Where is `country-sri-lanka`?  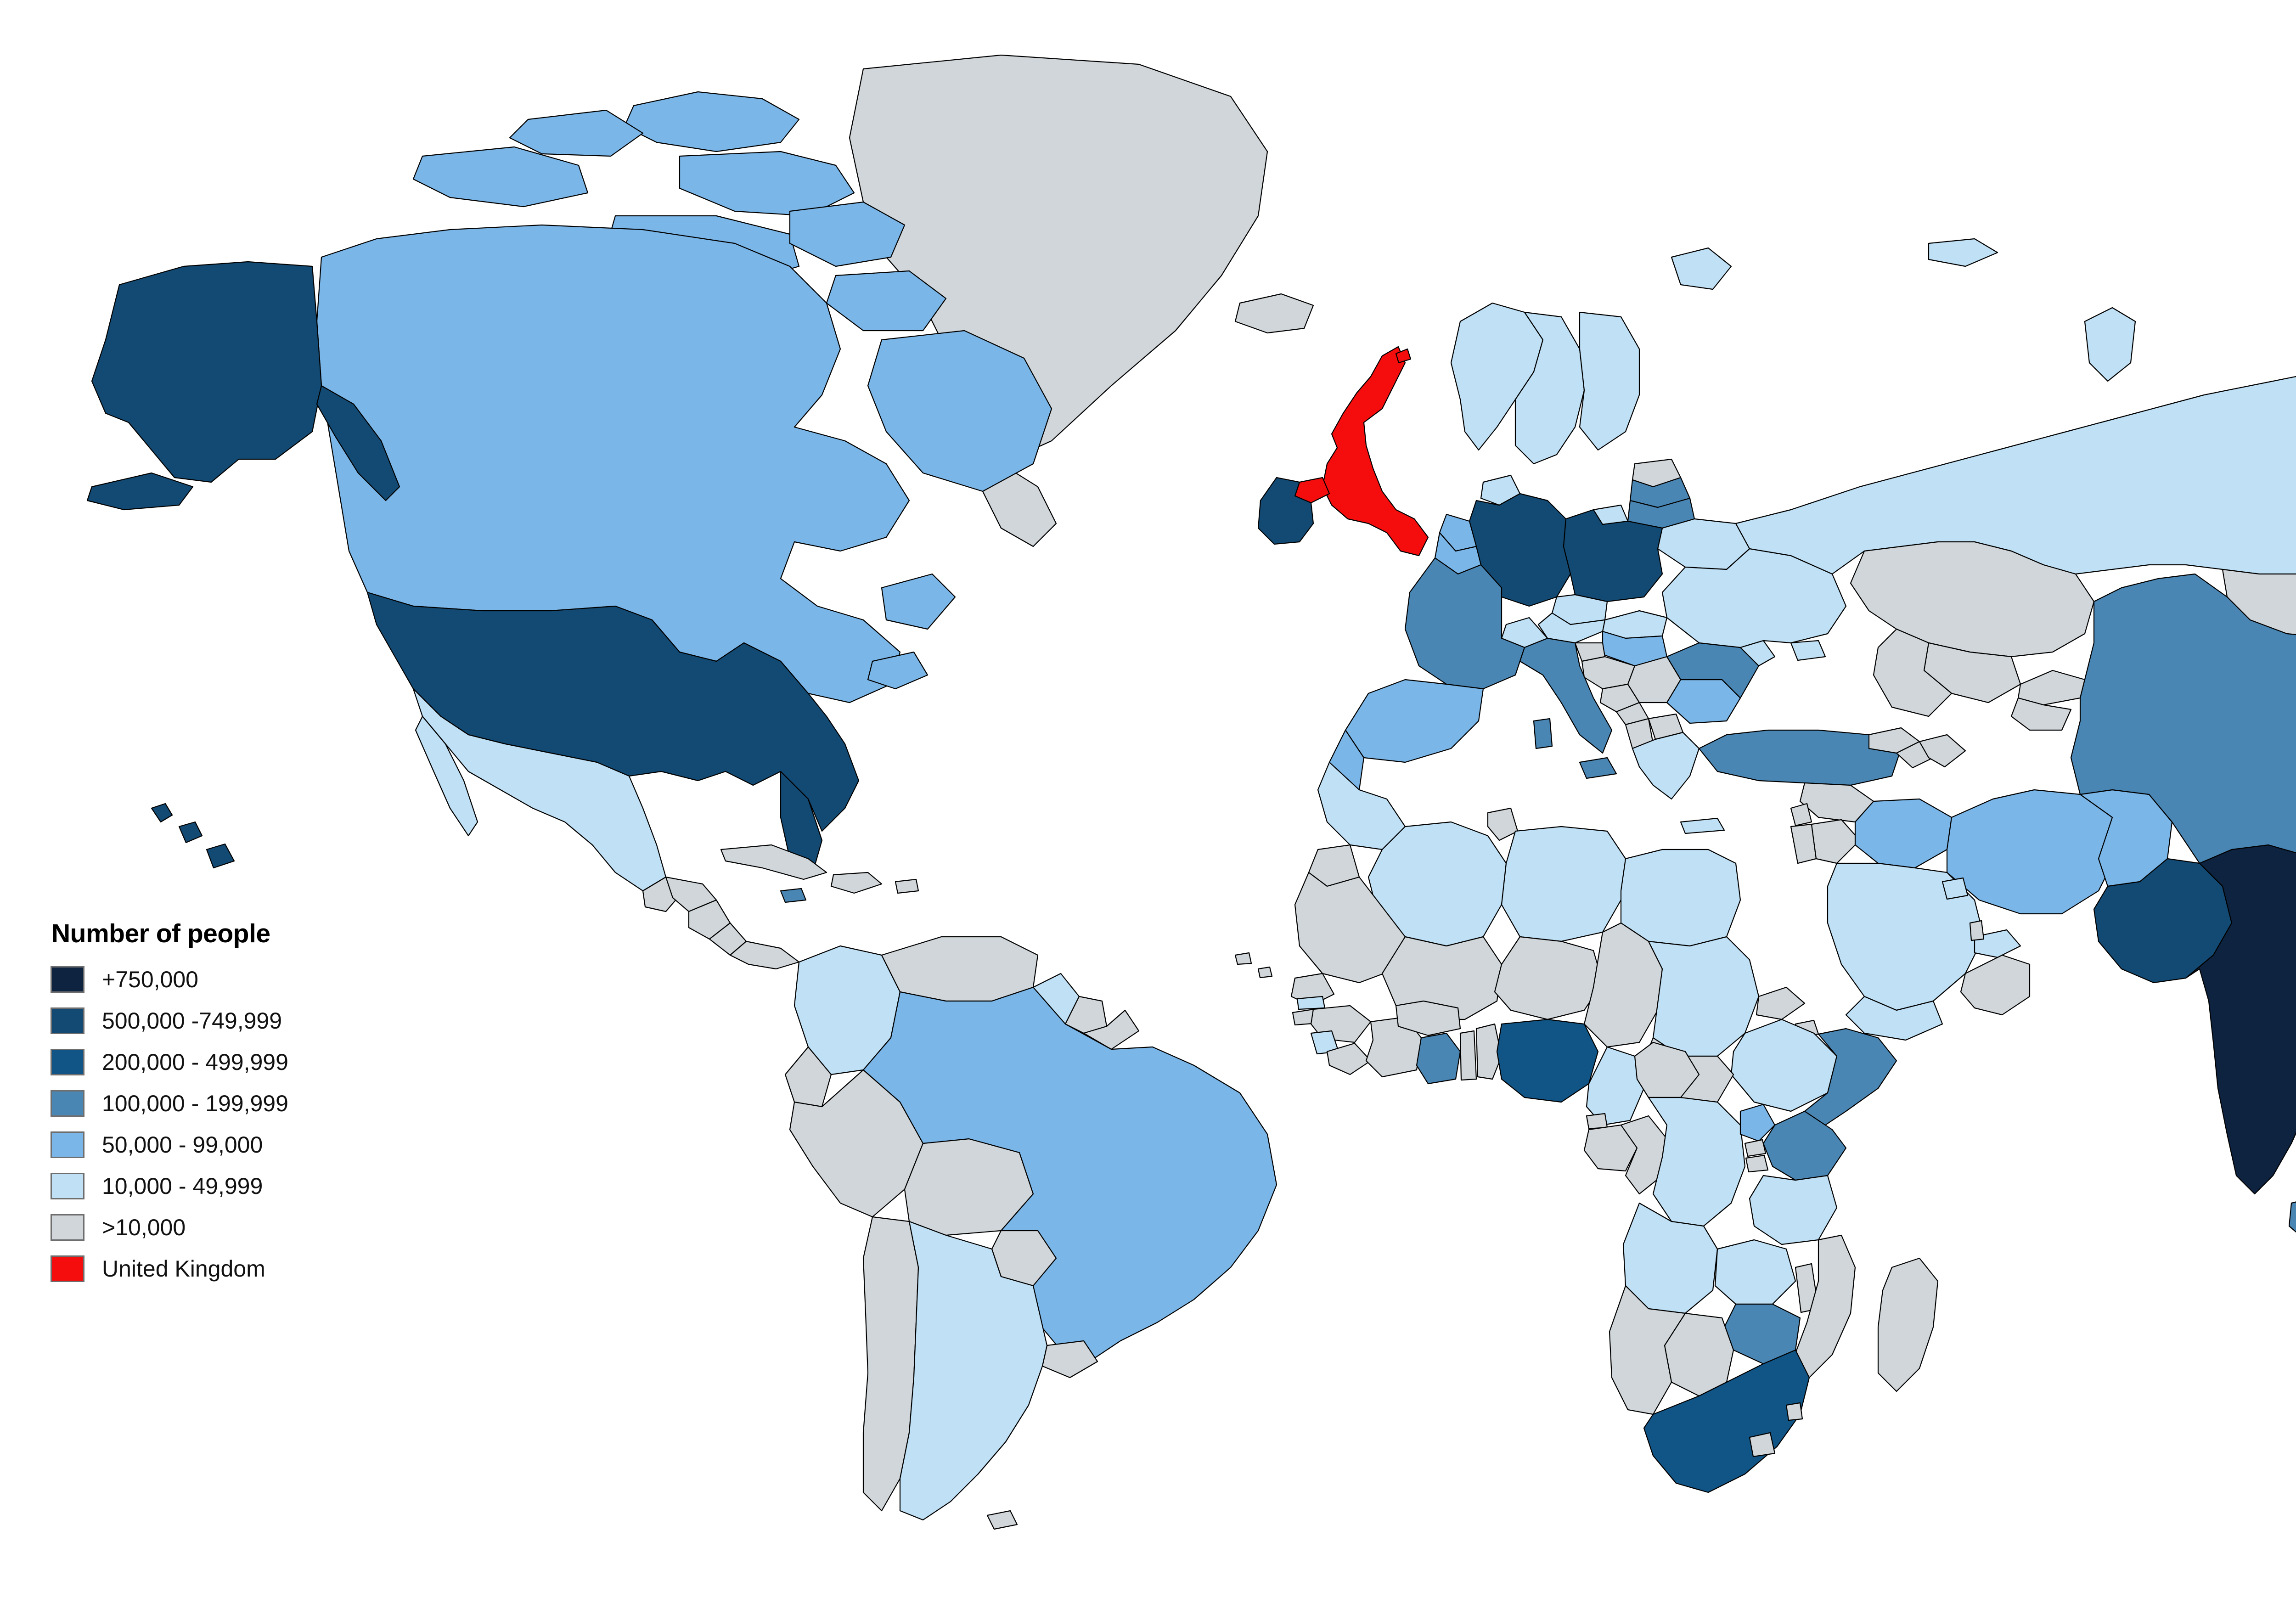
country-sri-lanka is located at coordinates (2292, 1219).